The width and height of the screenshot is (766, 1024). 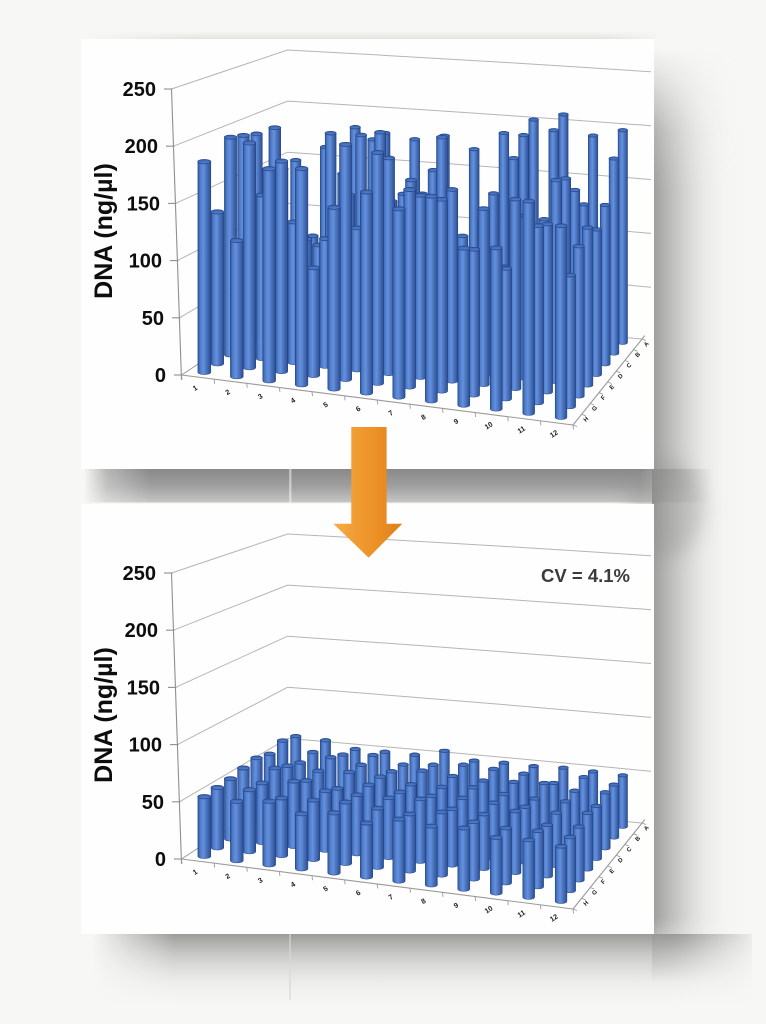 I want to click on svg-text: CV = 4.1%, so click(x=585, y=575).